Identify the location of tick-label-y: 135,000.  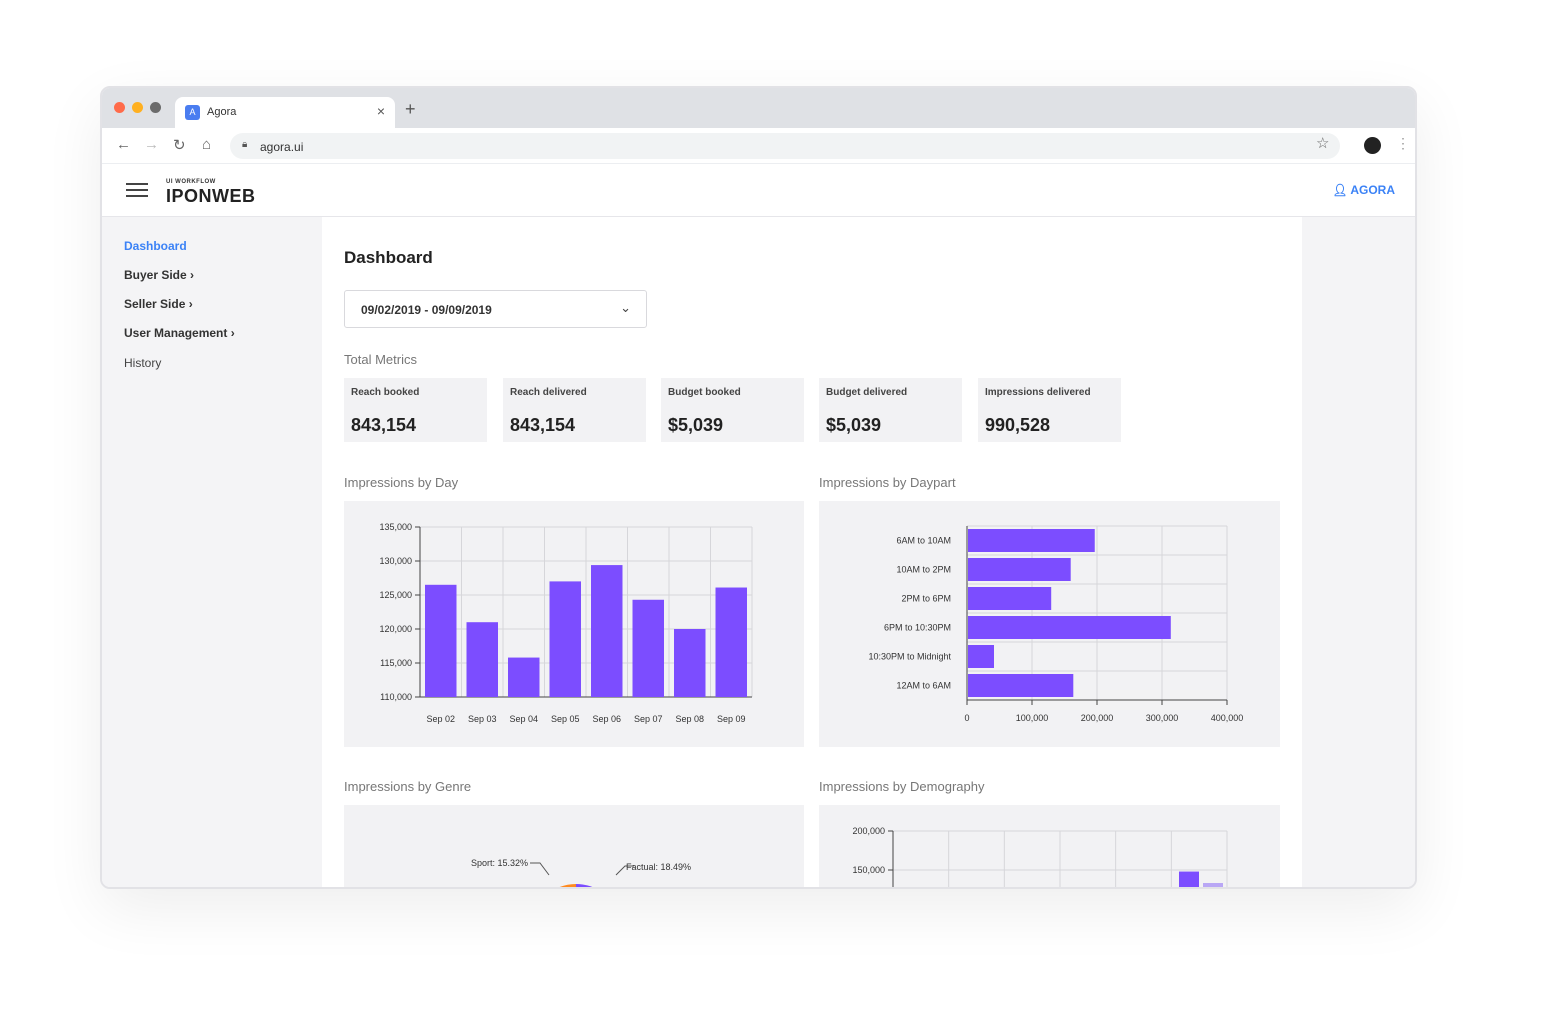
(395, 527).